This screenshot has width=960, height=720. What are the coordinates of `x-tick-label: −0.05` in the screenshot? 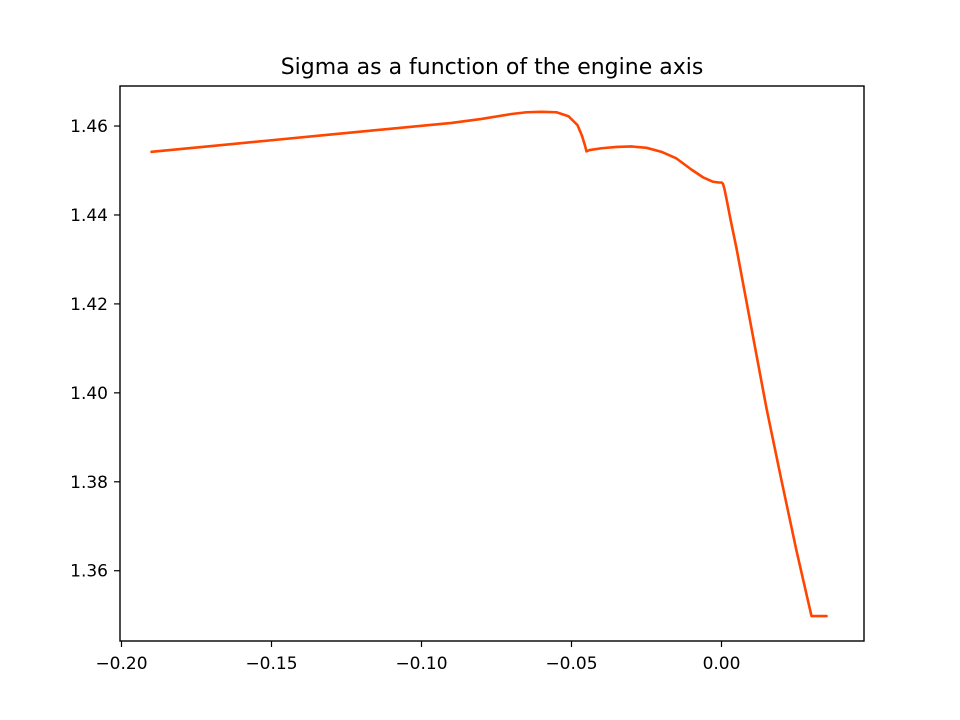 It's located at (571, 664).